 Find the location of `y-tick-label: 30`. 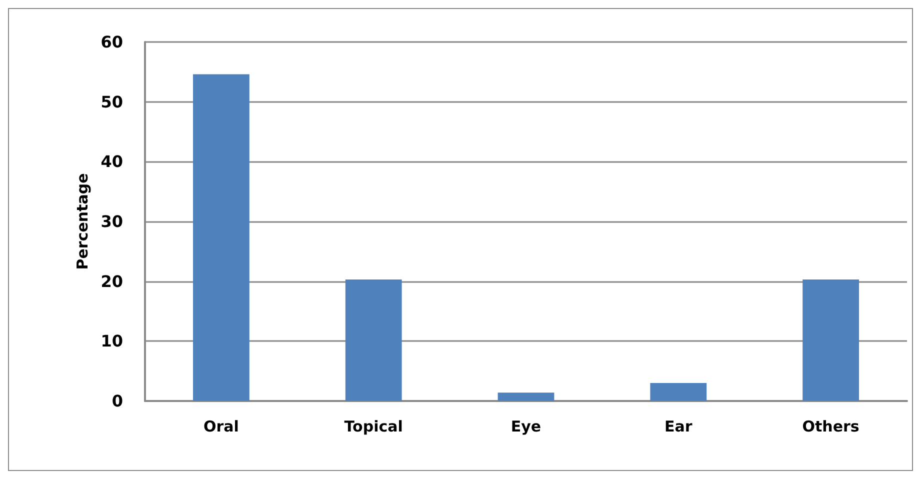

y-tick-label: 30 is located at coordinates (111, 221).